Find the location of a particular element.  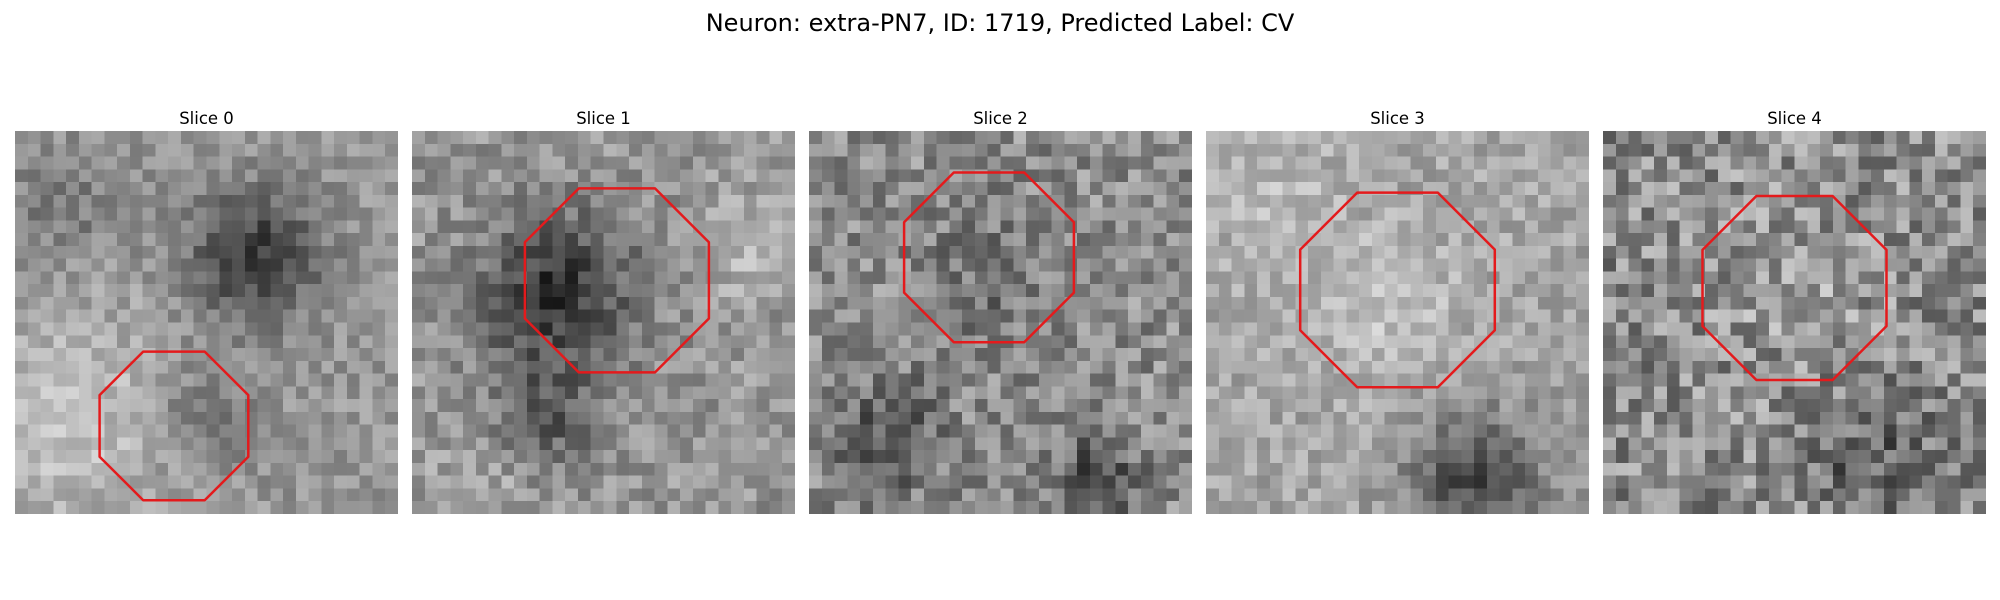

slice-panel-0: Slice 0 is located at coordinates (206, 310).